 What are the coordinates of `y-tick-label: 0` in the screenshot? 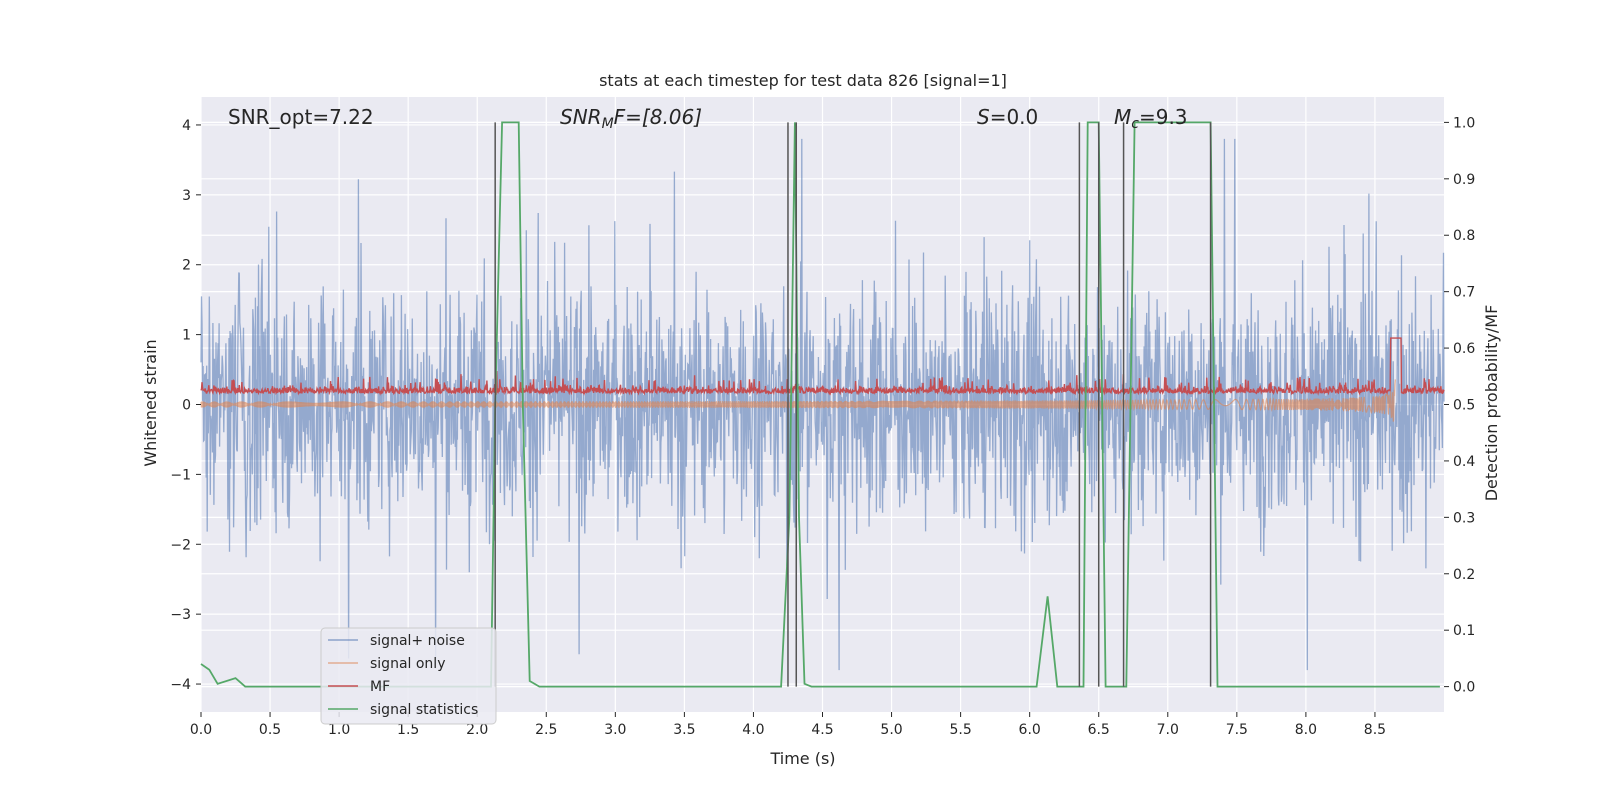 It's located at (186, 406).